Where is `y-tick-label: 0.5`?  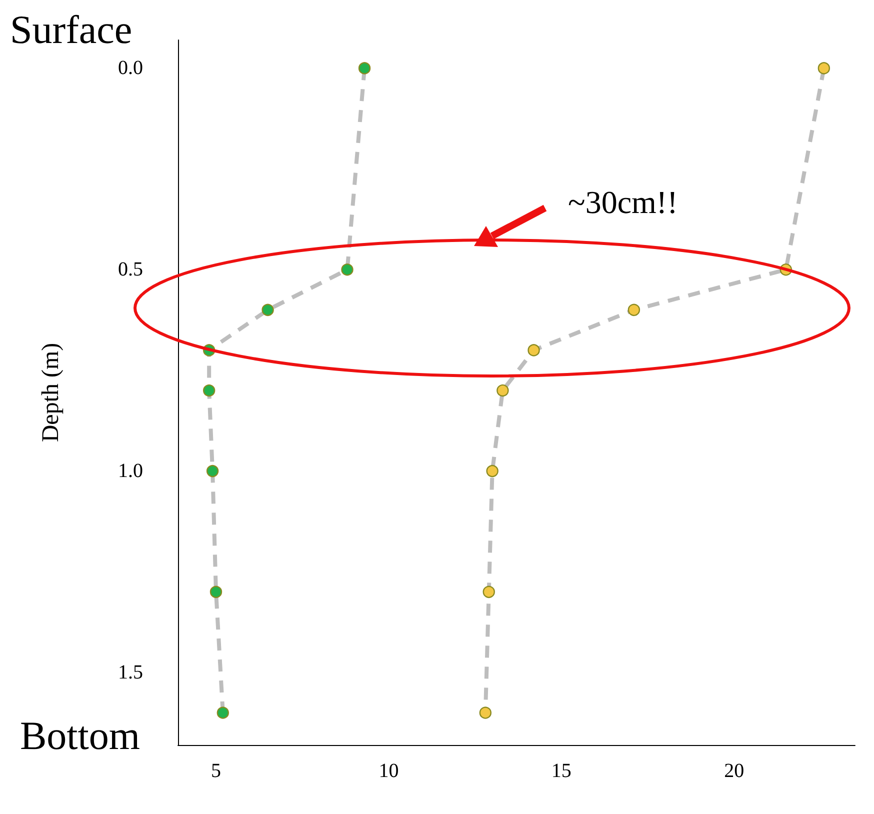
y-tick-label: 0.5 is located at coordinates (130, 269).